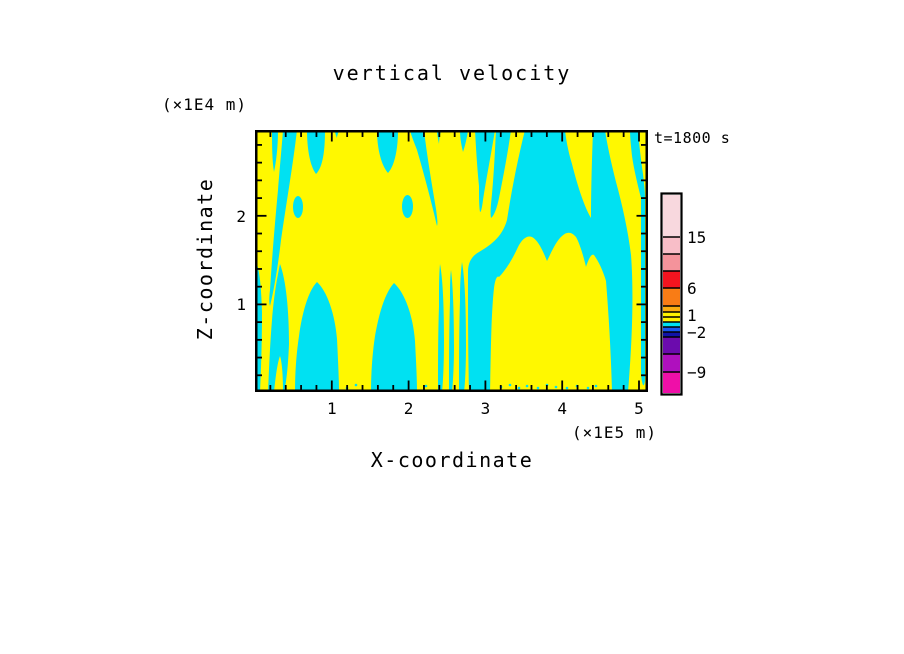 The image size is (904, 654). I want to click on central-downdraft-curtain, so click(550, 261).